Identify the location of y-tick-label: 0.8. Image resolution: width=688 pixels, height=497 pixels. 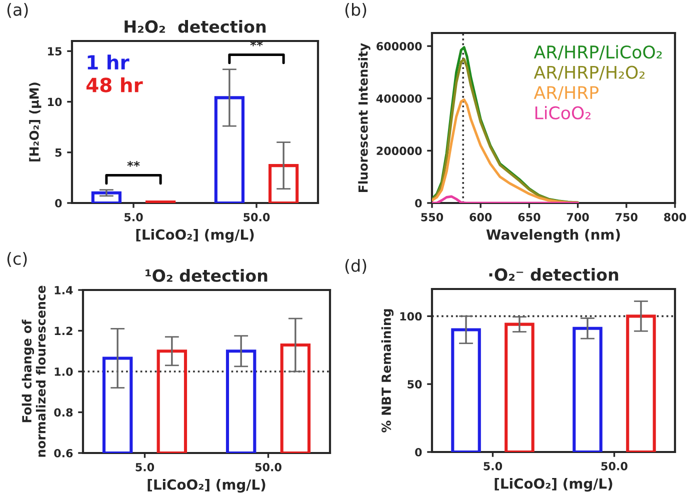
(63, 412).